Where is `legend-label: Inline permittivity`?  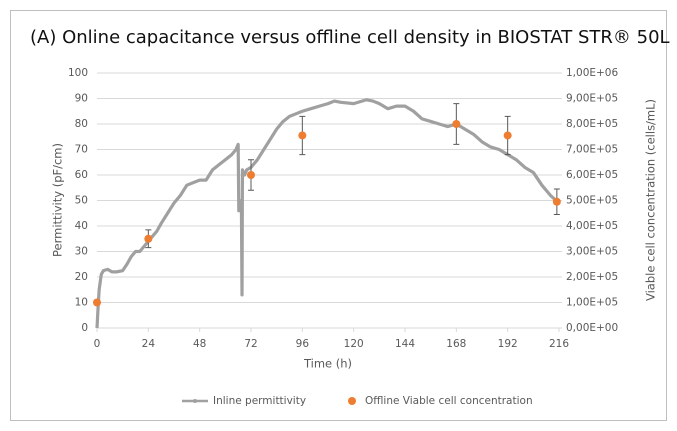
legend-label: Inline permittivity is located at coordinates (259, 401).